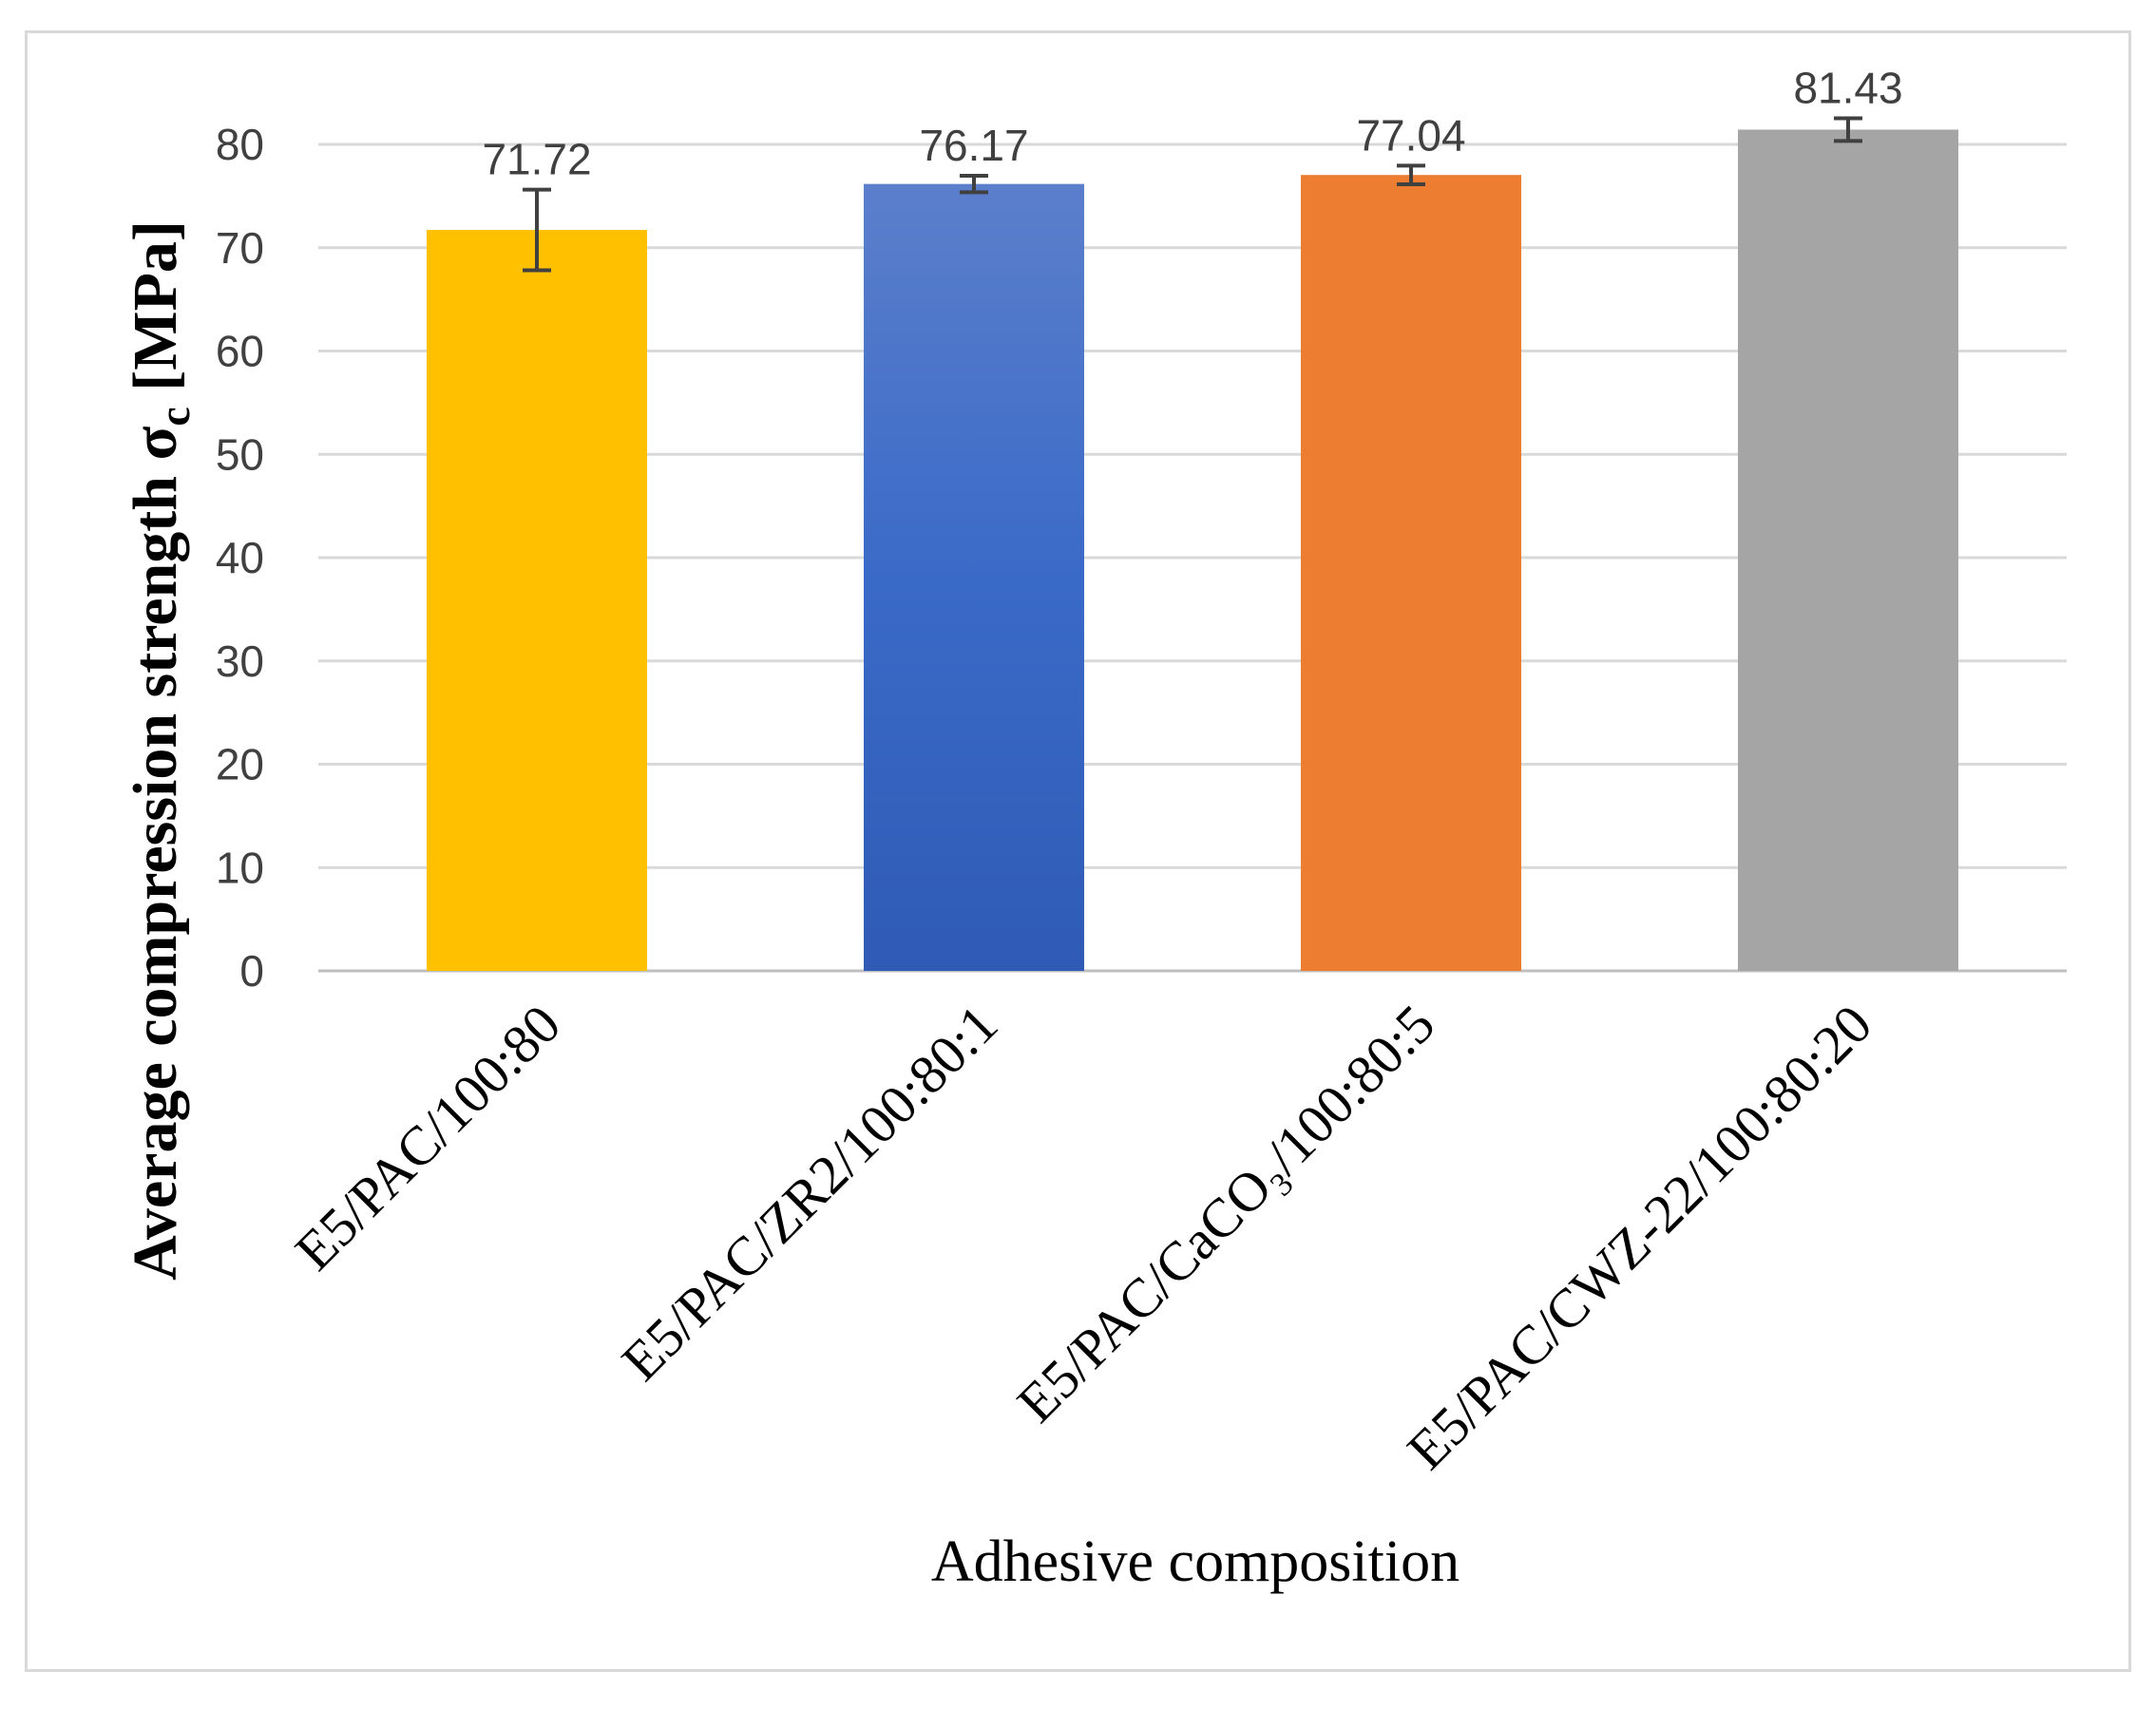 The width and height of the screenshot is (2156, 1709). I want to click on data-label-4: 81.43, so click(1848, 87).